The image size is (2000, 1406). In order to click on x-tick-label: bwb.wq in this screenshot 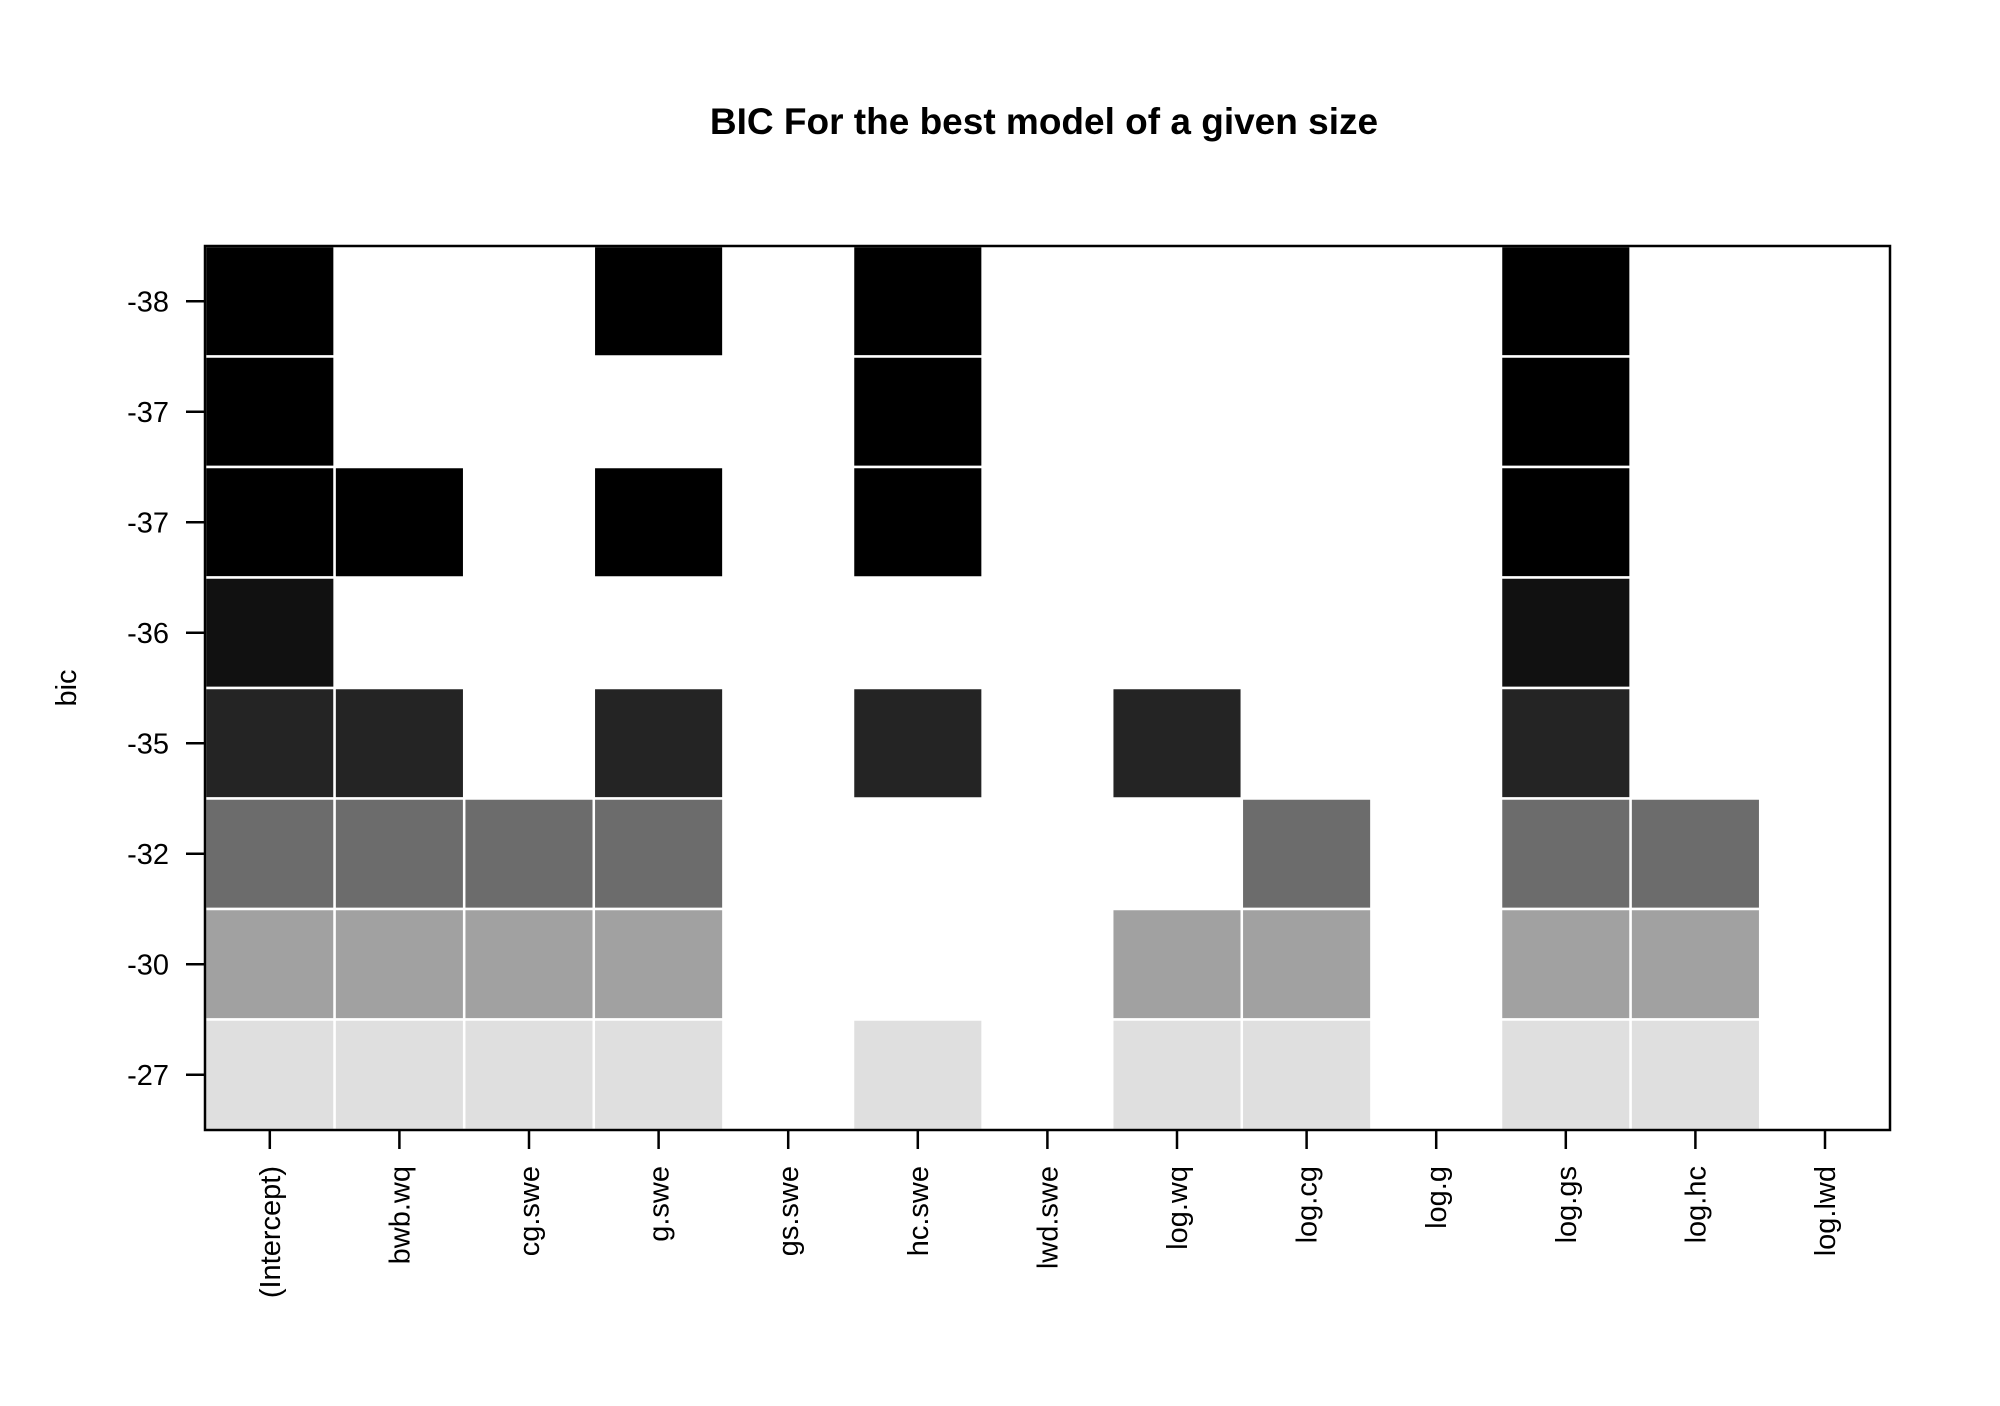, I will do `click(400, 1215)`.